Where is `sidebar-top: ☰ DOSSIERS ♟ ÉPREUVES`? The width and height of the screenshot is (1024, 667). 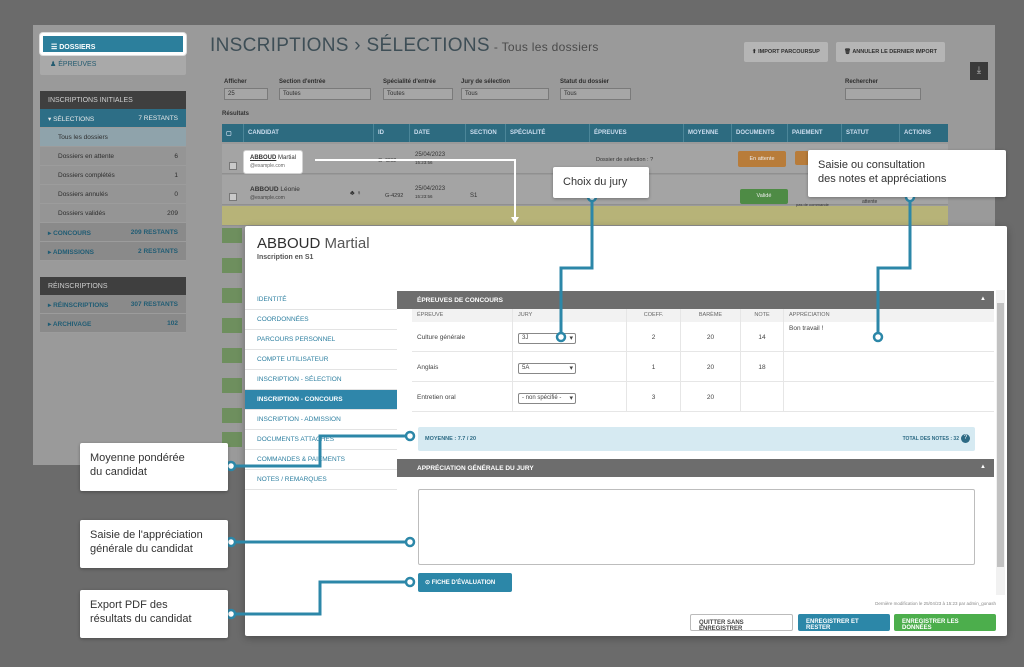
sidebar-top: ☰ DOSSIERS ♟ ÉPREUVES is located at coordinates (113, 54).